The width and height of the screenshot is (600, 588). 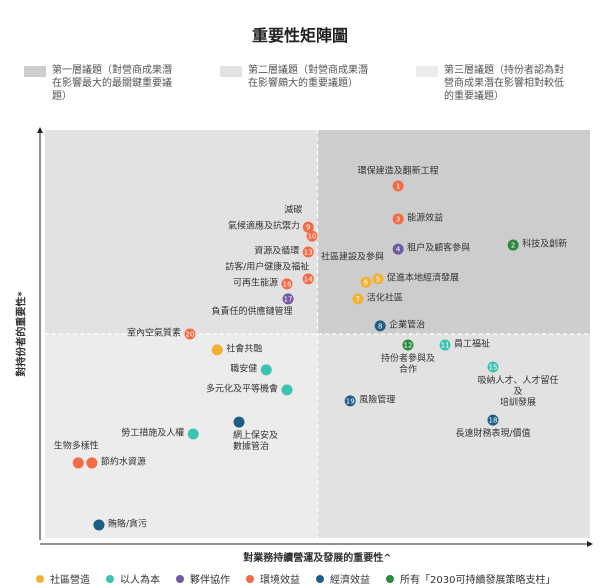 I want to click on chart-title: 重要性矩陣圖, so click(x=299, y=35).